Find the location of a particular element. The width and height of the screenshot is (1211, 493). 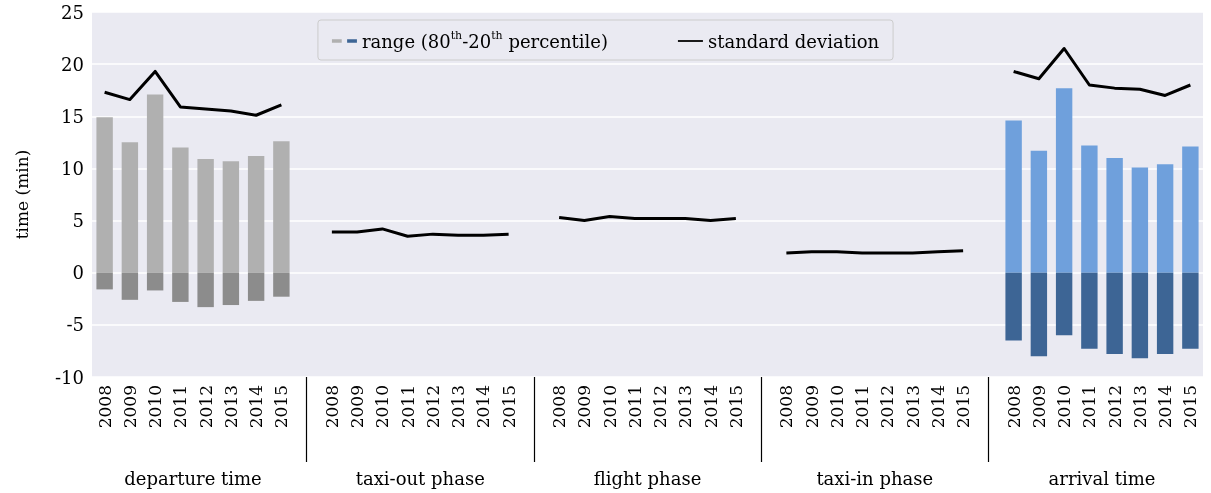

text: taxi-out phase is located at coordinates (420, 478).